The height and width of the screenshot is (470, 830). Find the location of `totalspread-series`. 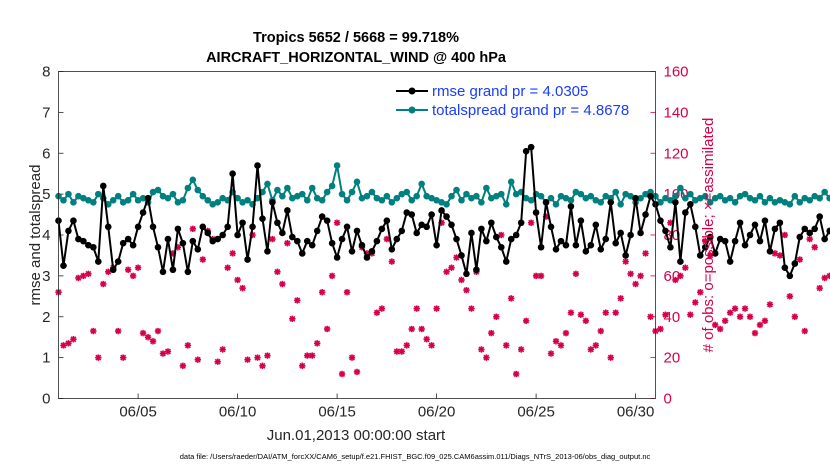

totalspread-series is located at coordinates (442, 185).